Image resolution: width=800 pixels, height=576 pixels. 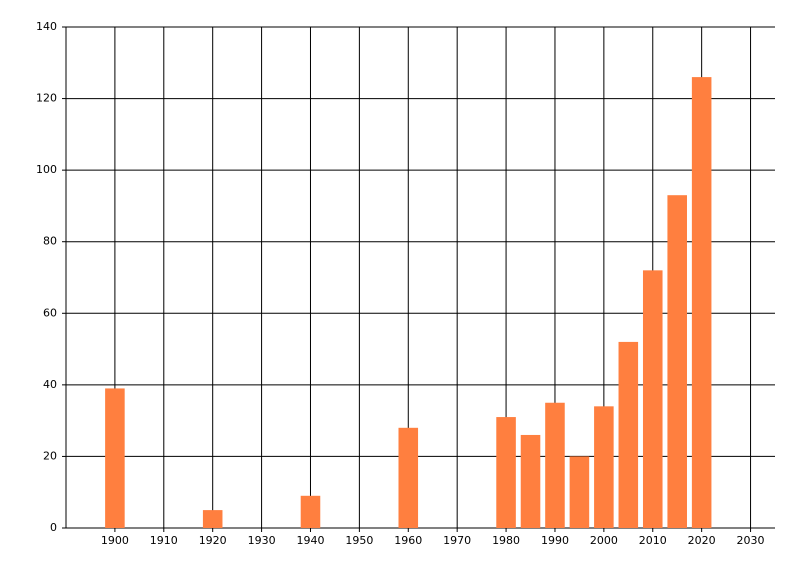 What do you see at coordinates (653, 540) in the screenshot?
I see `x-tick-label: 2010` at bounding box center [653, 540].